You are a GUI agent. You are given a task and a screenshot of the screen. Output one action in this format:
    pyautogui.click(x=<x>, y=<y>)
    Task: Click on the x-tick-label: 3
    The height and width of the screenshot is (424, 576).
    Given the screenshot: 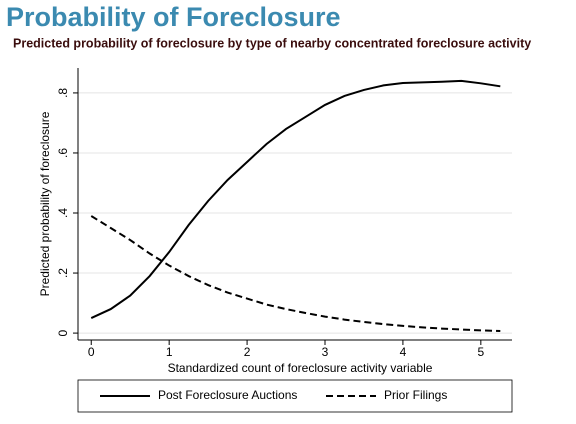 What is the action you would take?
    pyautogui.click(x=325, y=352)
    